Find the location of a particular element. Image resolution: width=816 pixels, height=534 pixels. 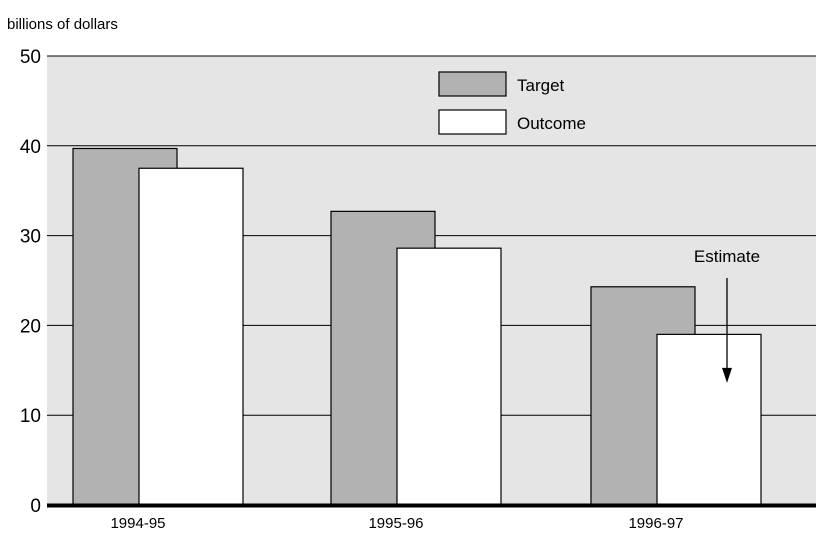

legend-label-target: Target is located at coordinates (541, 85).